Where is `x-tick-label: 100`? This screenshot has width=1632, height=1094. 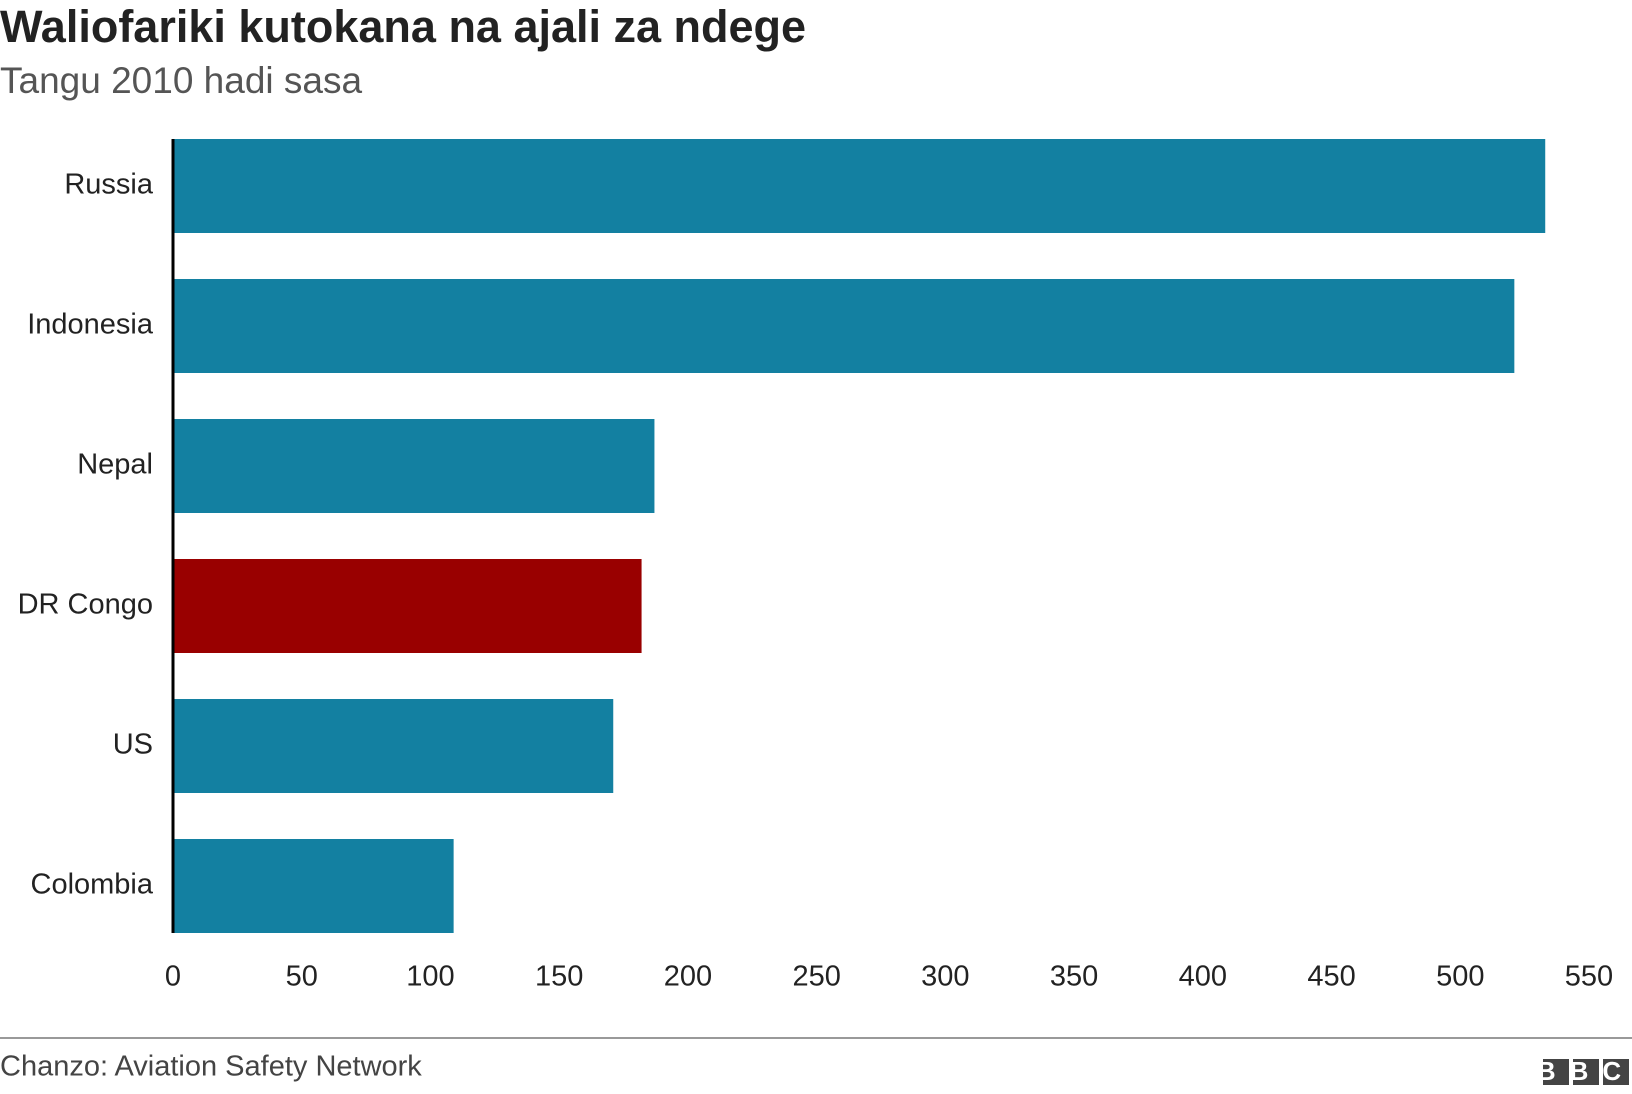
x-tick-label: 100 is located at coordinates (430, 977).